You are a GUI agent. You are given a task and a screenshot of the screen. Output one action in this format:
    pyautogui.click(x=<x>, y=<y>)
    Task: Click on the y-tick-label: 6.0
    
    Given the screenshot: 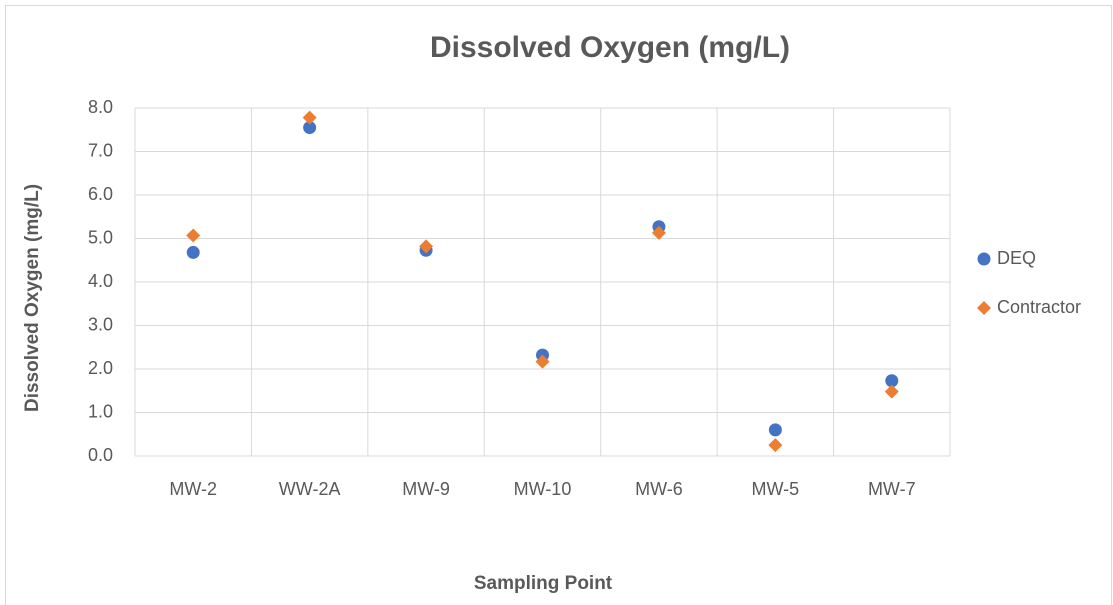 What is the action you would take?
    pyautogui.click(x=100, y=194)
    